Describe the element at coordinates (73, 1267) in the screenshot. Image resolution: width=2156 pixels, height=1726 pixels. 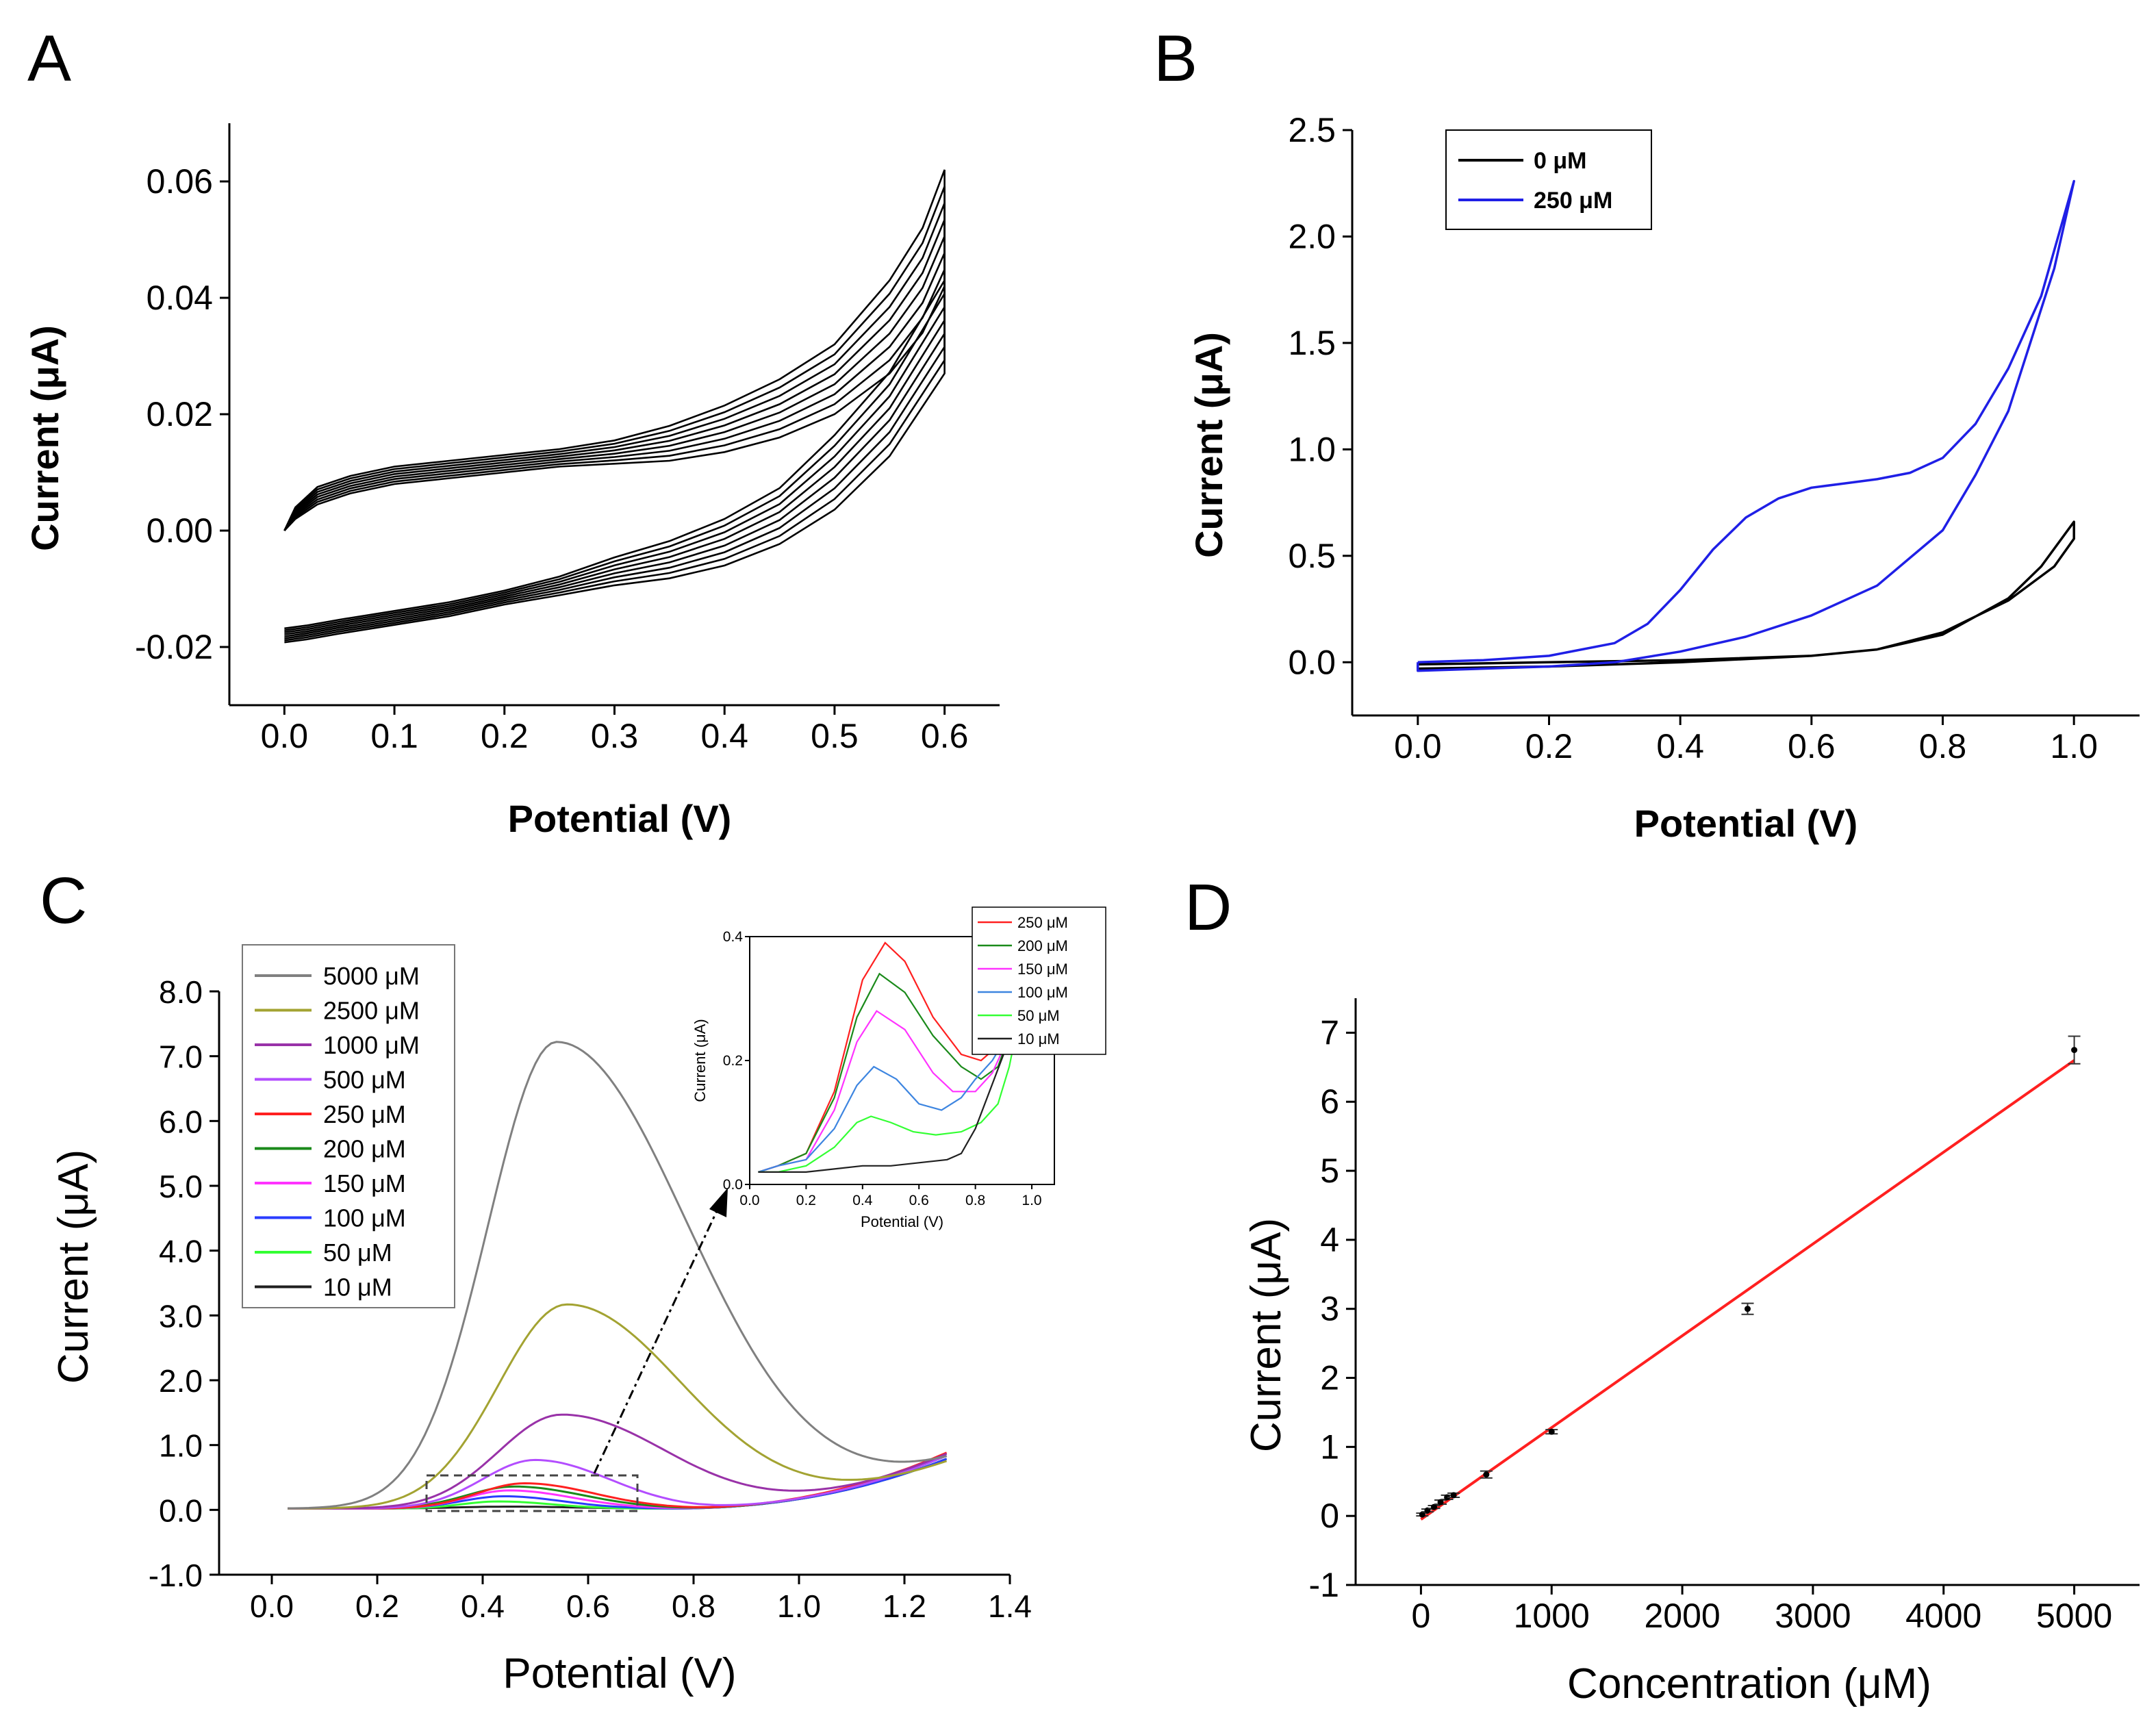
I see `panel-c-ylabel: Current (μA)` at that location.